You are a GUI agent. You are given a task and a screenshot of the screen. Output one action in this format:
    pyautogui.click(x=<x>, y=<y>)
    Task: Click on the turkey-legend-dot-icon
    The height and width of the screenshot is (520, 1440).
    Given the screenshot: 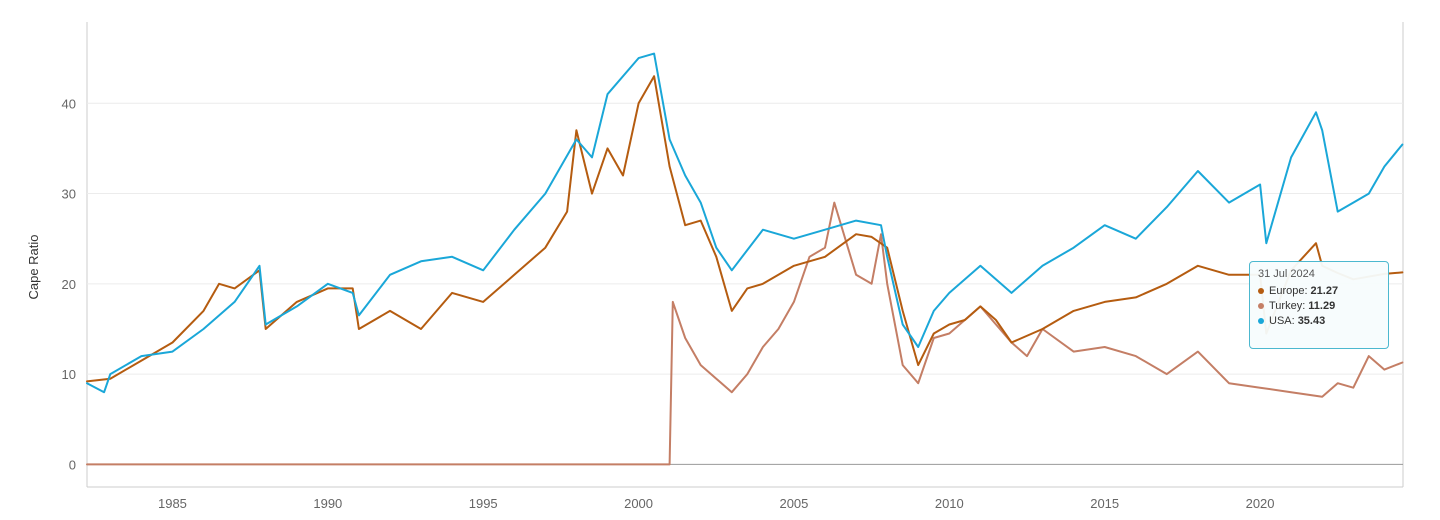 What is the action you would take?
    pyautogui.click(x=1261, y=306)
    